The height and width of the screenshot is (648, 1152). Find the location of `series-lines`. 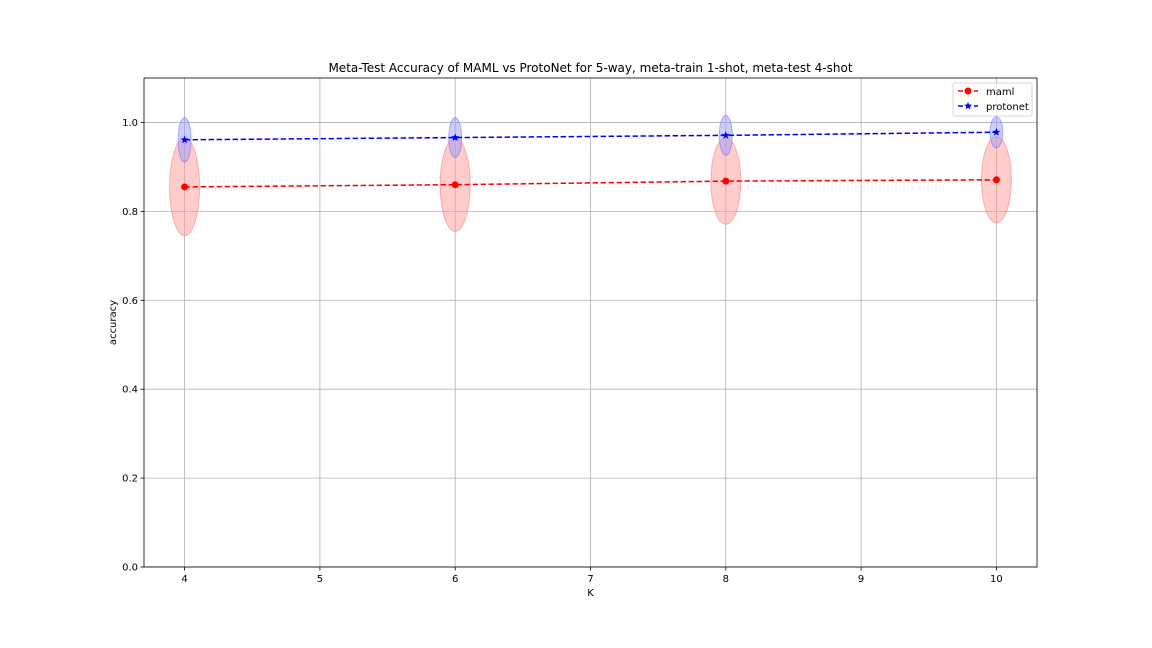

series-lines is located at coordinates (590, 159).